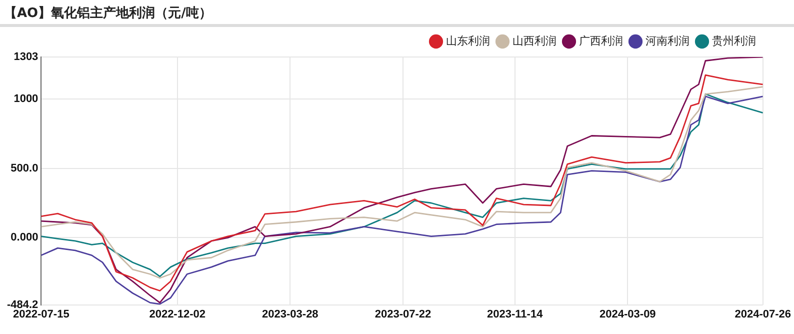  Describe the element at coordinates (24, 168) in the screenshot. I see `y-tick-label: 500.0` at that location.